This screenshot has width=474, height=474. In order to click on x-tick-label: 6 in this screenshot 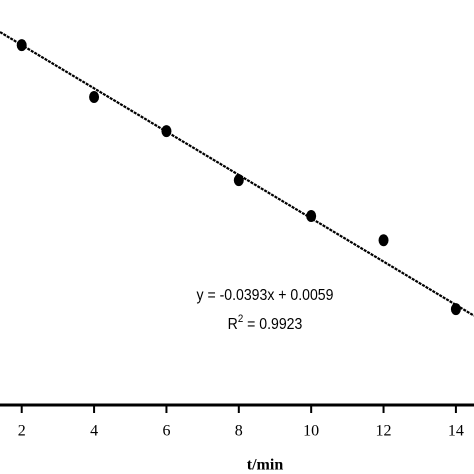, I will do `click(166, 431)`.